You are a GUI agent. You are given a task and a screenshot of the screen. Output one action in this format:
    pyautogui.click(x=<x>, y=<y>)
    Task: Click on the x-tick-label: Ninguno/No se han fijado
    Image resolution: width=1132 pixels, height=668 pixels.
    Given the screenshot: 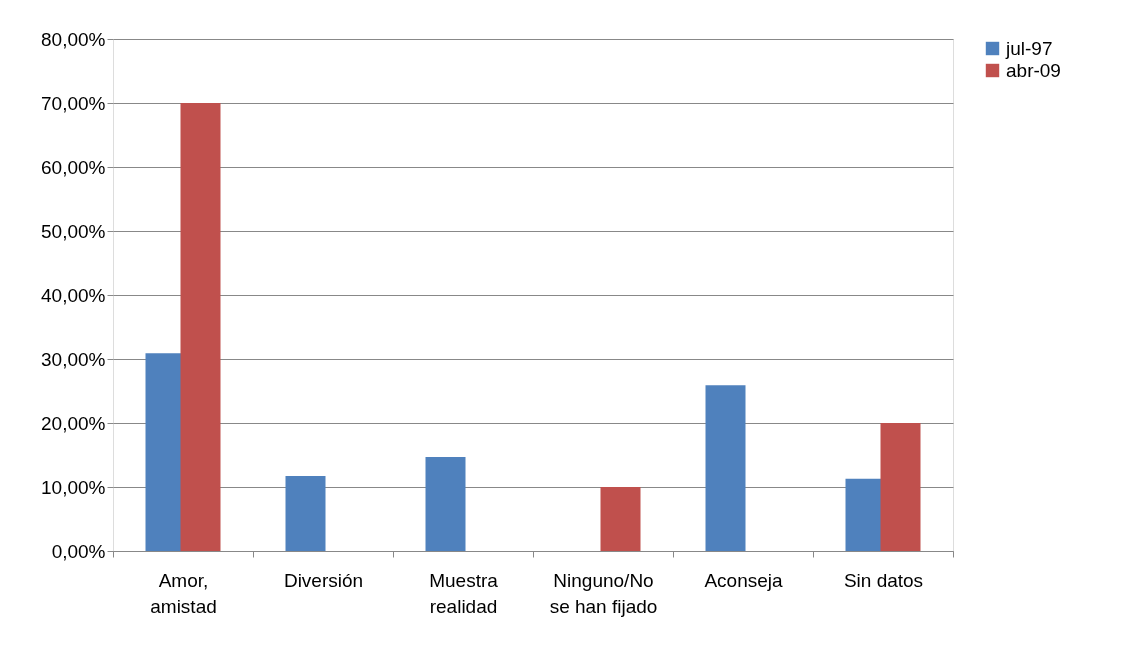 What is the action you would take?
    pyautogui.click(x=603, y=593)
    